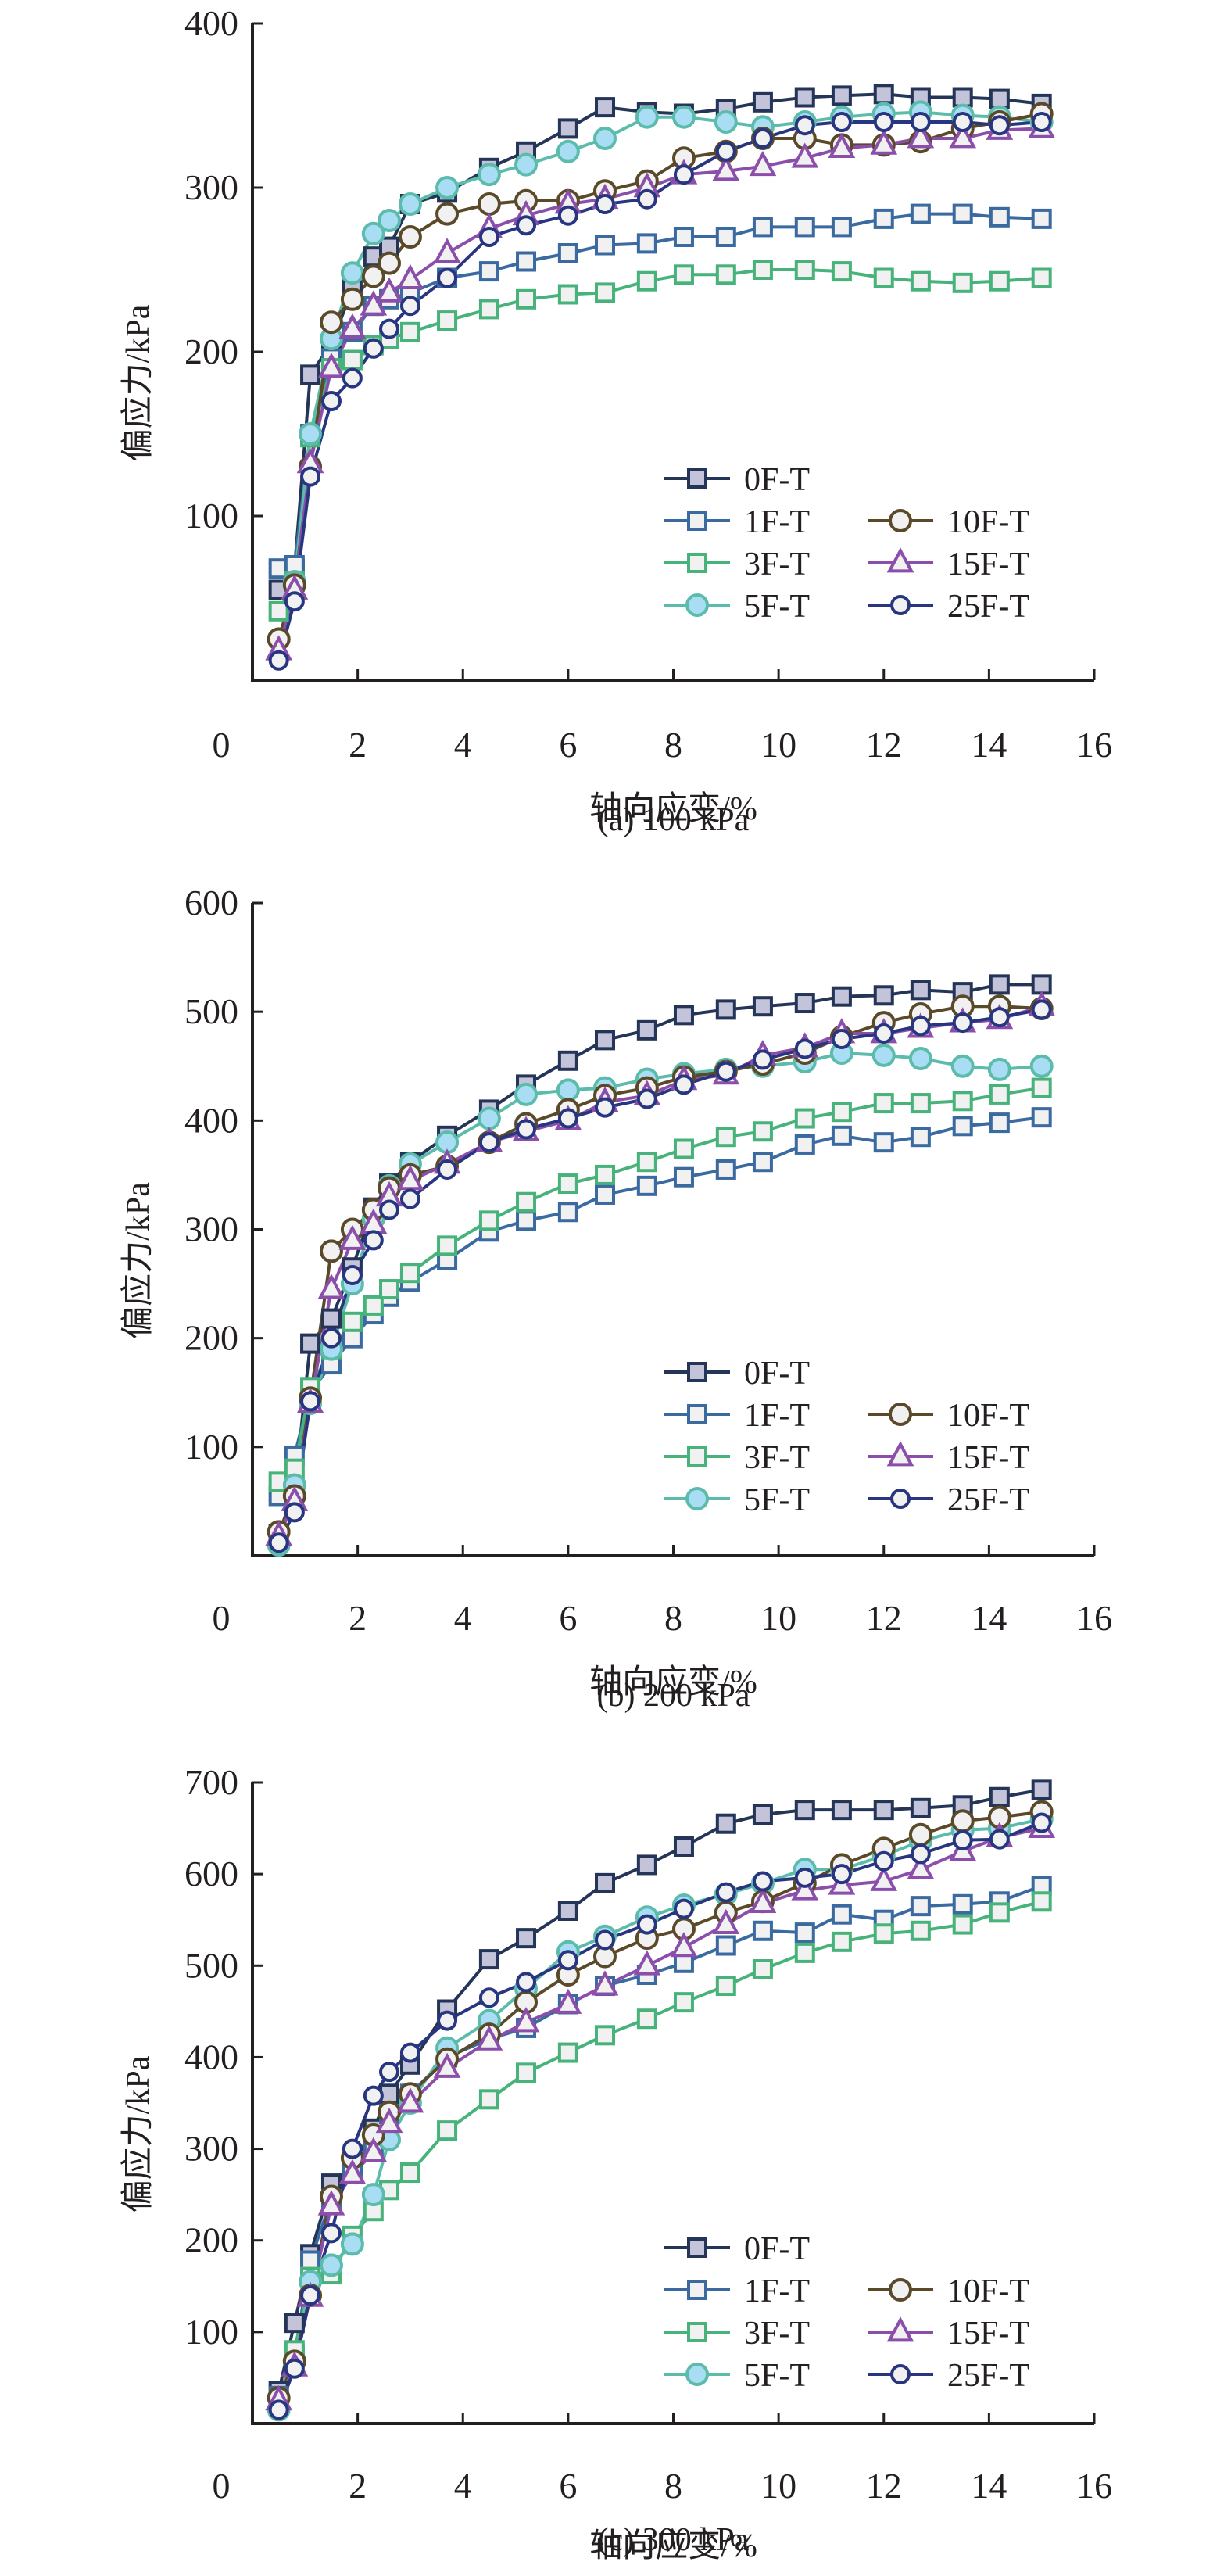 This screenshot has height=2576, width=1231. What do you see at coordinates (659, 390) in the screenshot?
I see `series-line-25F-T` at bounding box center [659, 390].